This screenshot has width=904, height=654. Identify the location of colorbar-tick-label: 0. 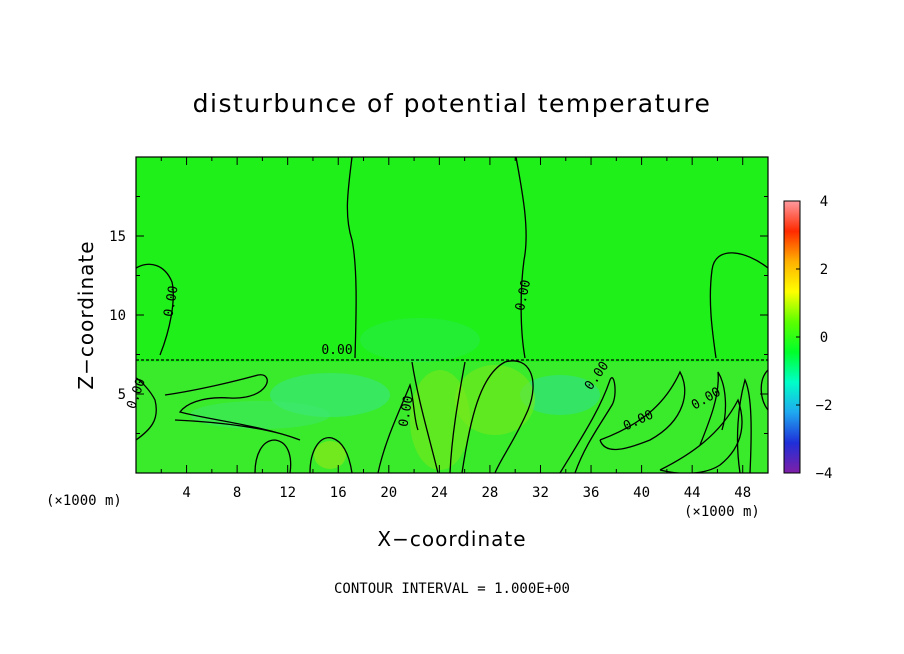
(824, 338).